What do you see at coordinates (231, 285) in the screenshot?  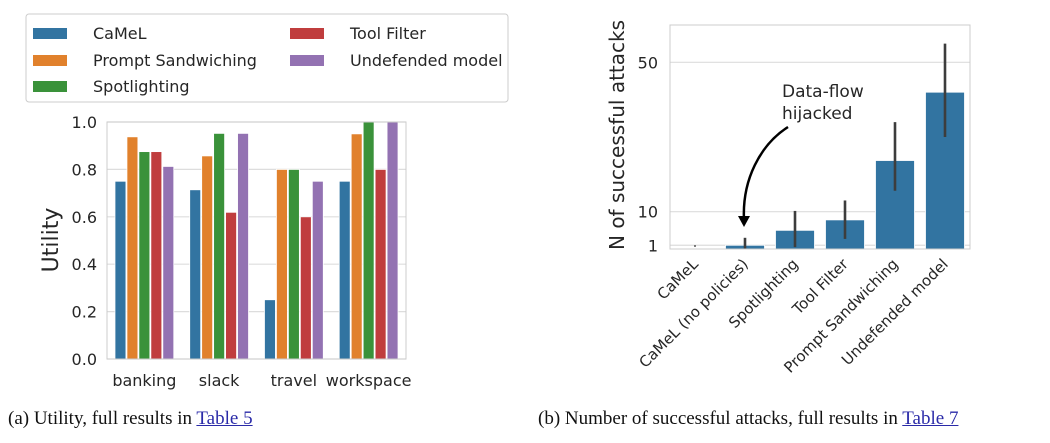 I see `bar-tool-filter-slack` at bounding box center [231, 285].